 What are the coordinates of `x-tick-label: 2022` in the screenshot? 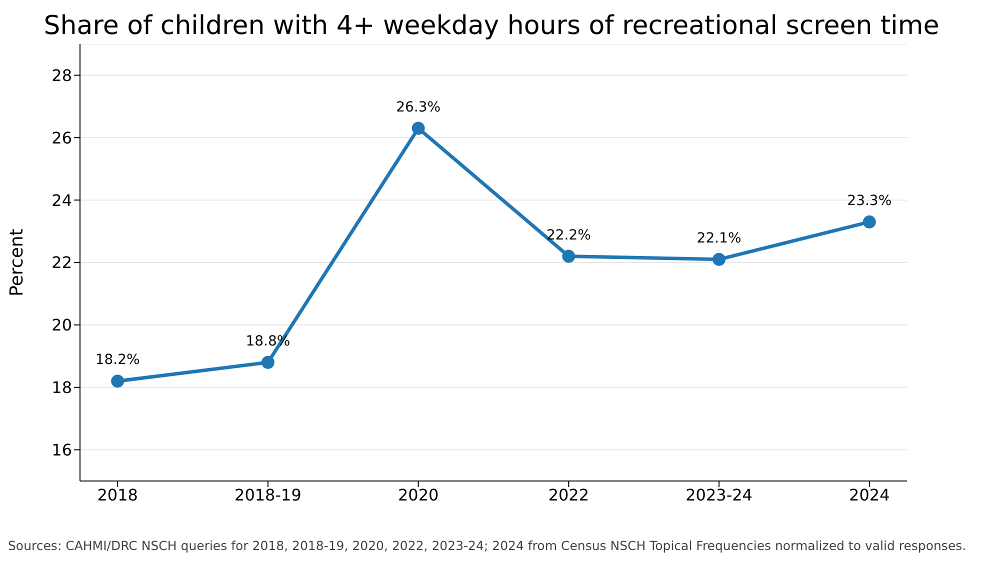 It's located at (569, 494).